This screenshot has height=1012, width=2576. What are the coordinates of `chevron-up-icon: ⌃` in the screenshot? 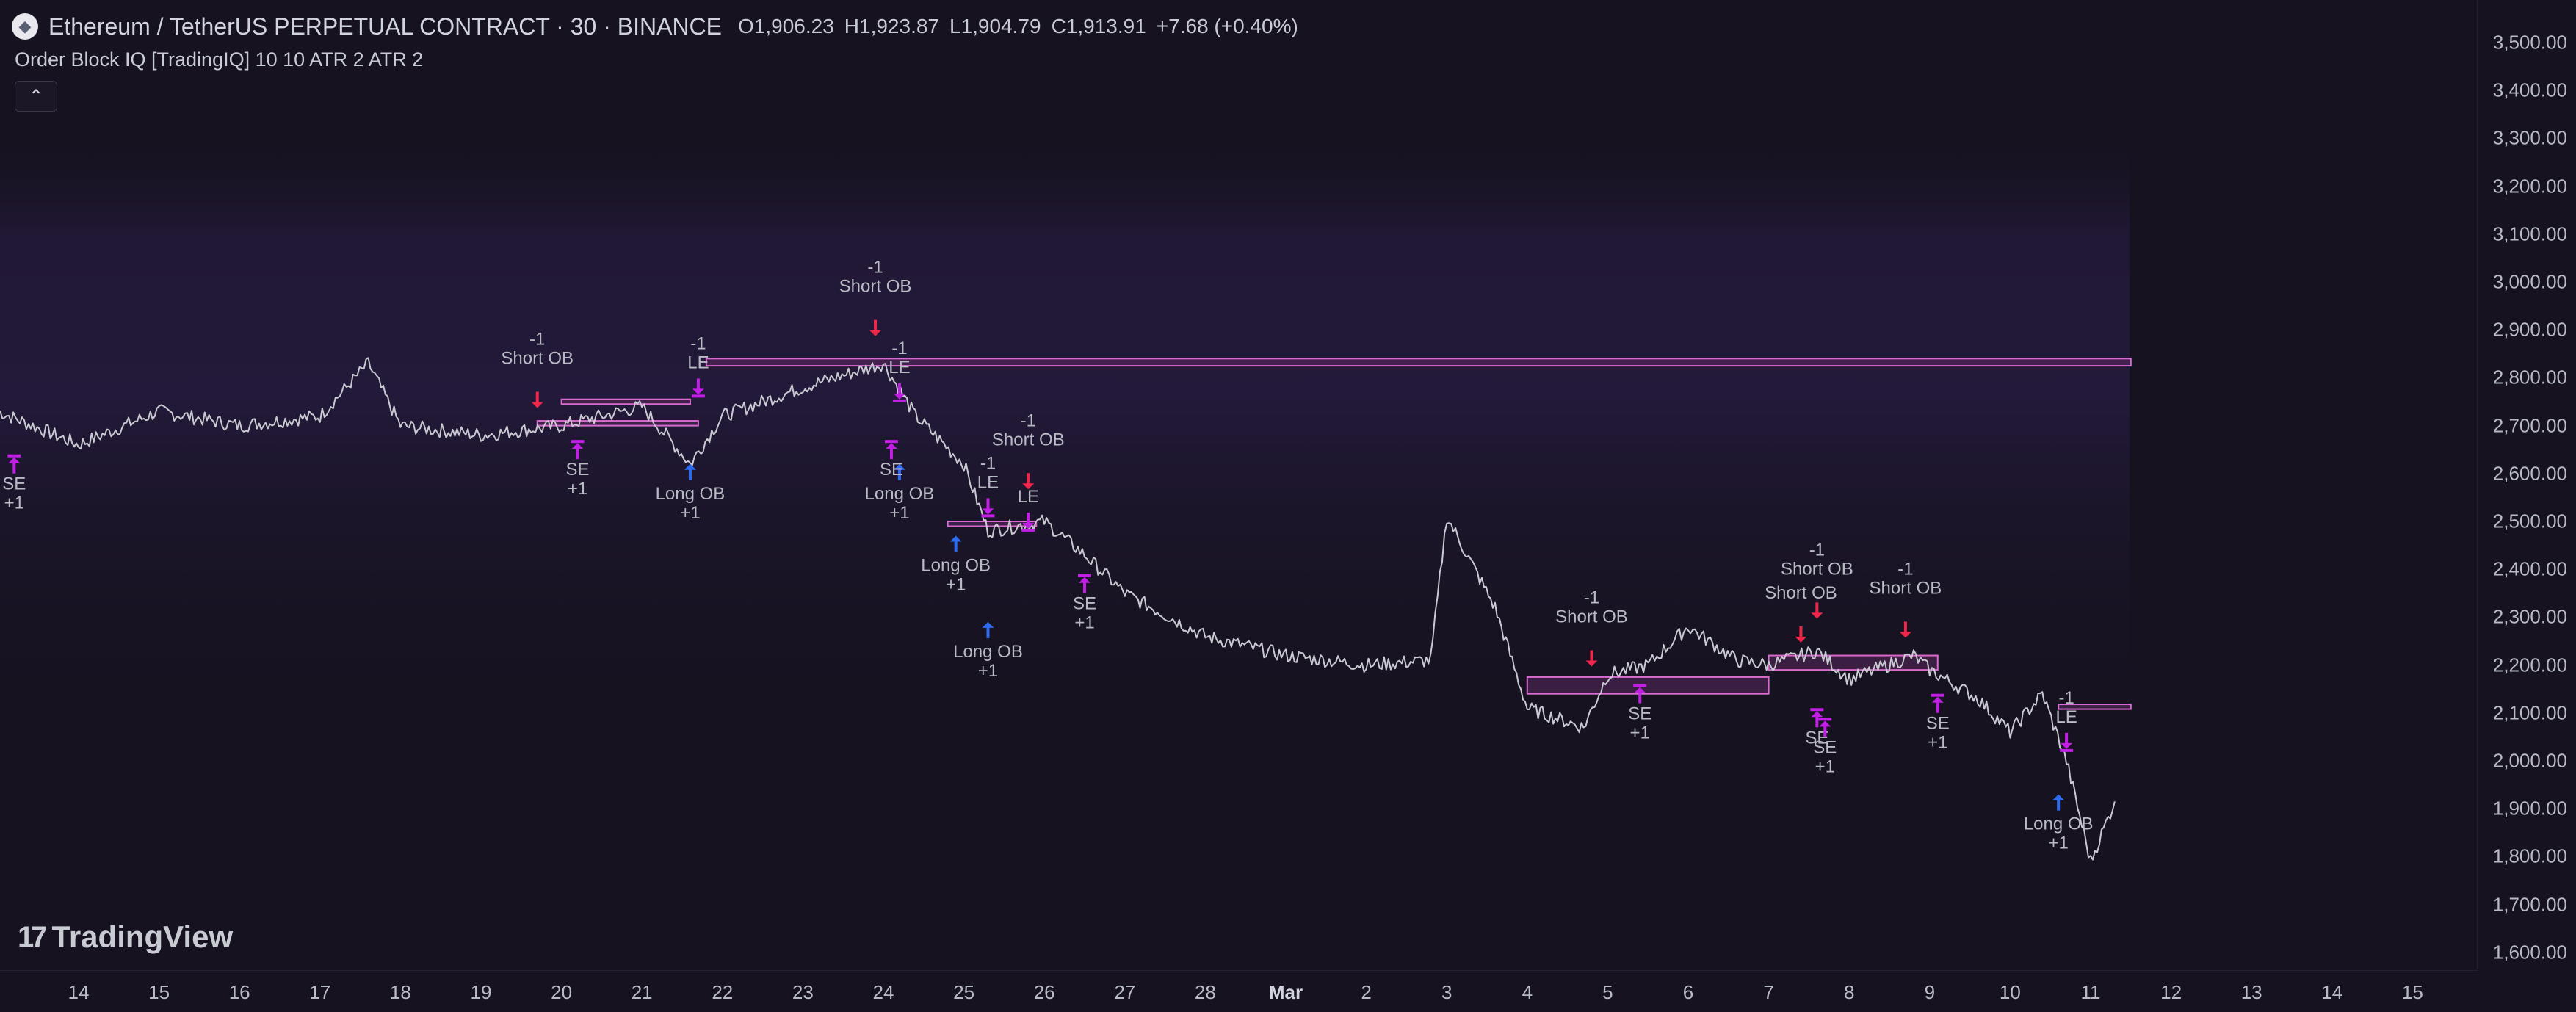 It's located at (36, 96).